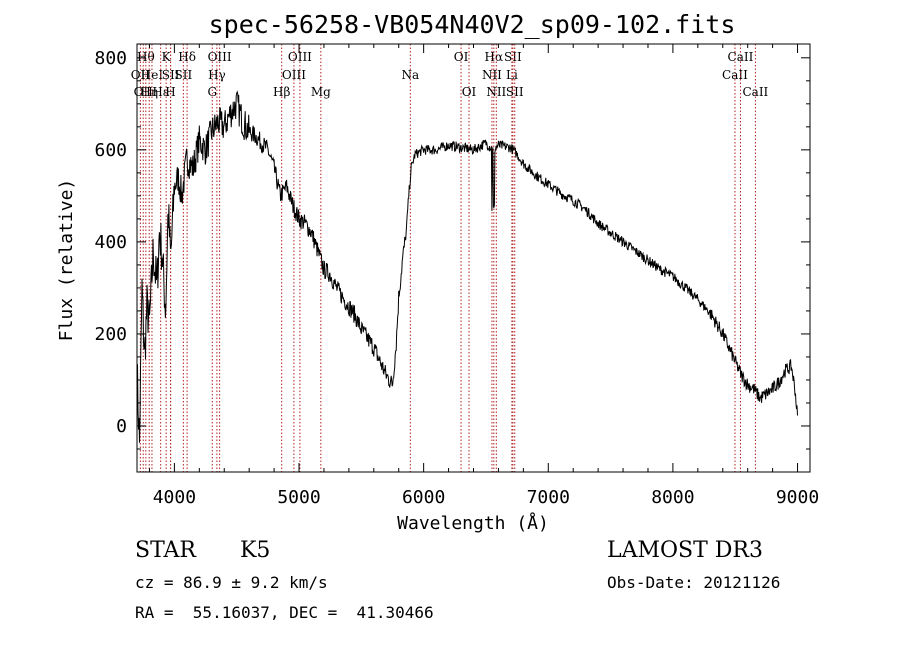  What do you see at coordinates (160, 92) in the screenshot?
I see `line-label-Hε: Hε` at bounding box center [160, 92].